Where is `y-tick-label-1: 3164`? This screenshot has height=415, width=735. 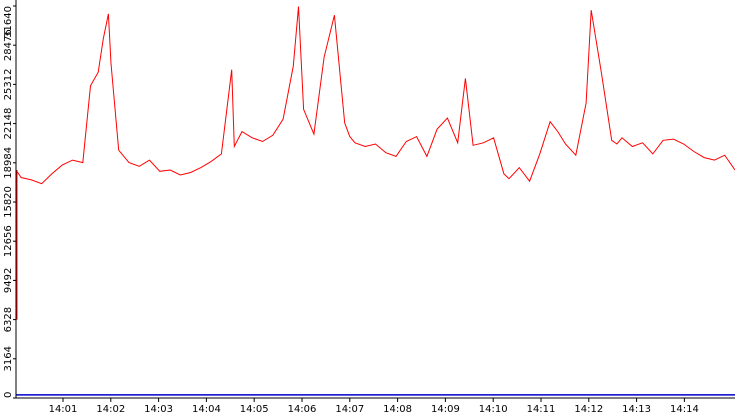
y-tick-label-1: 3164 is located at coordinates (8, 358).